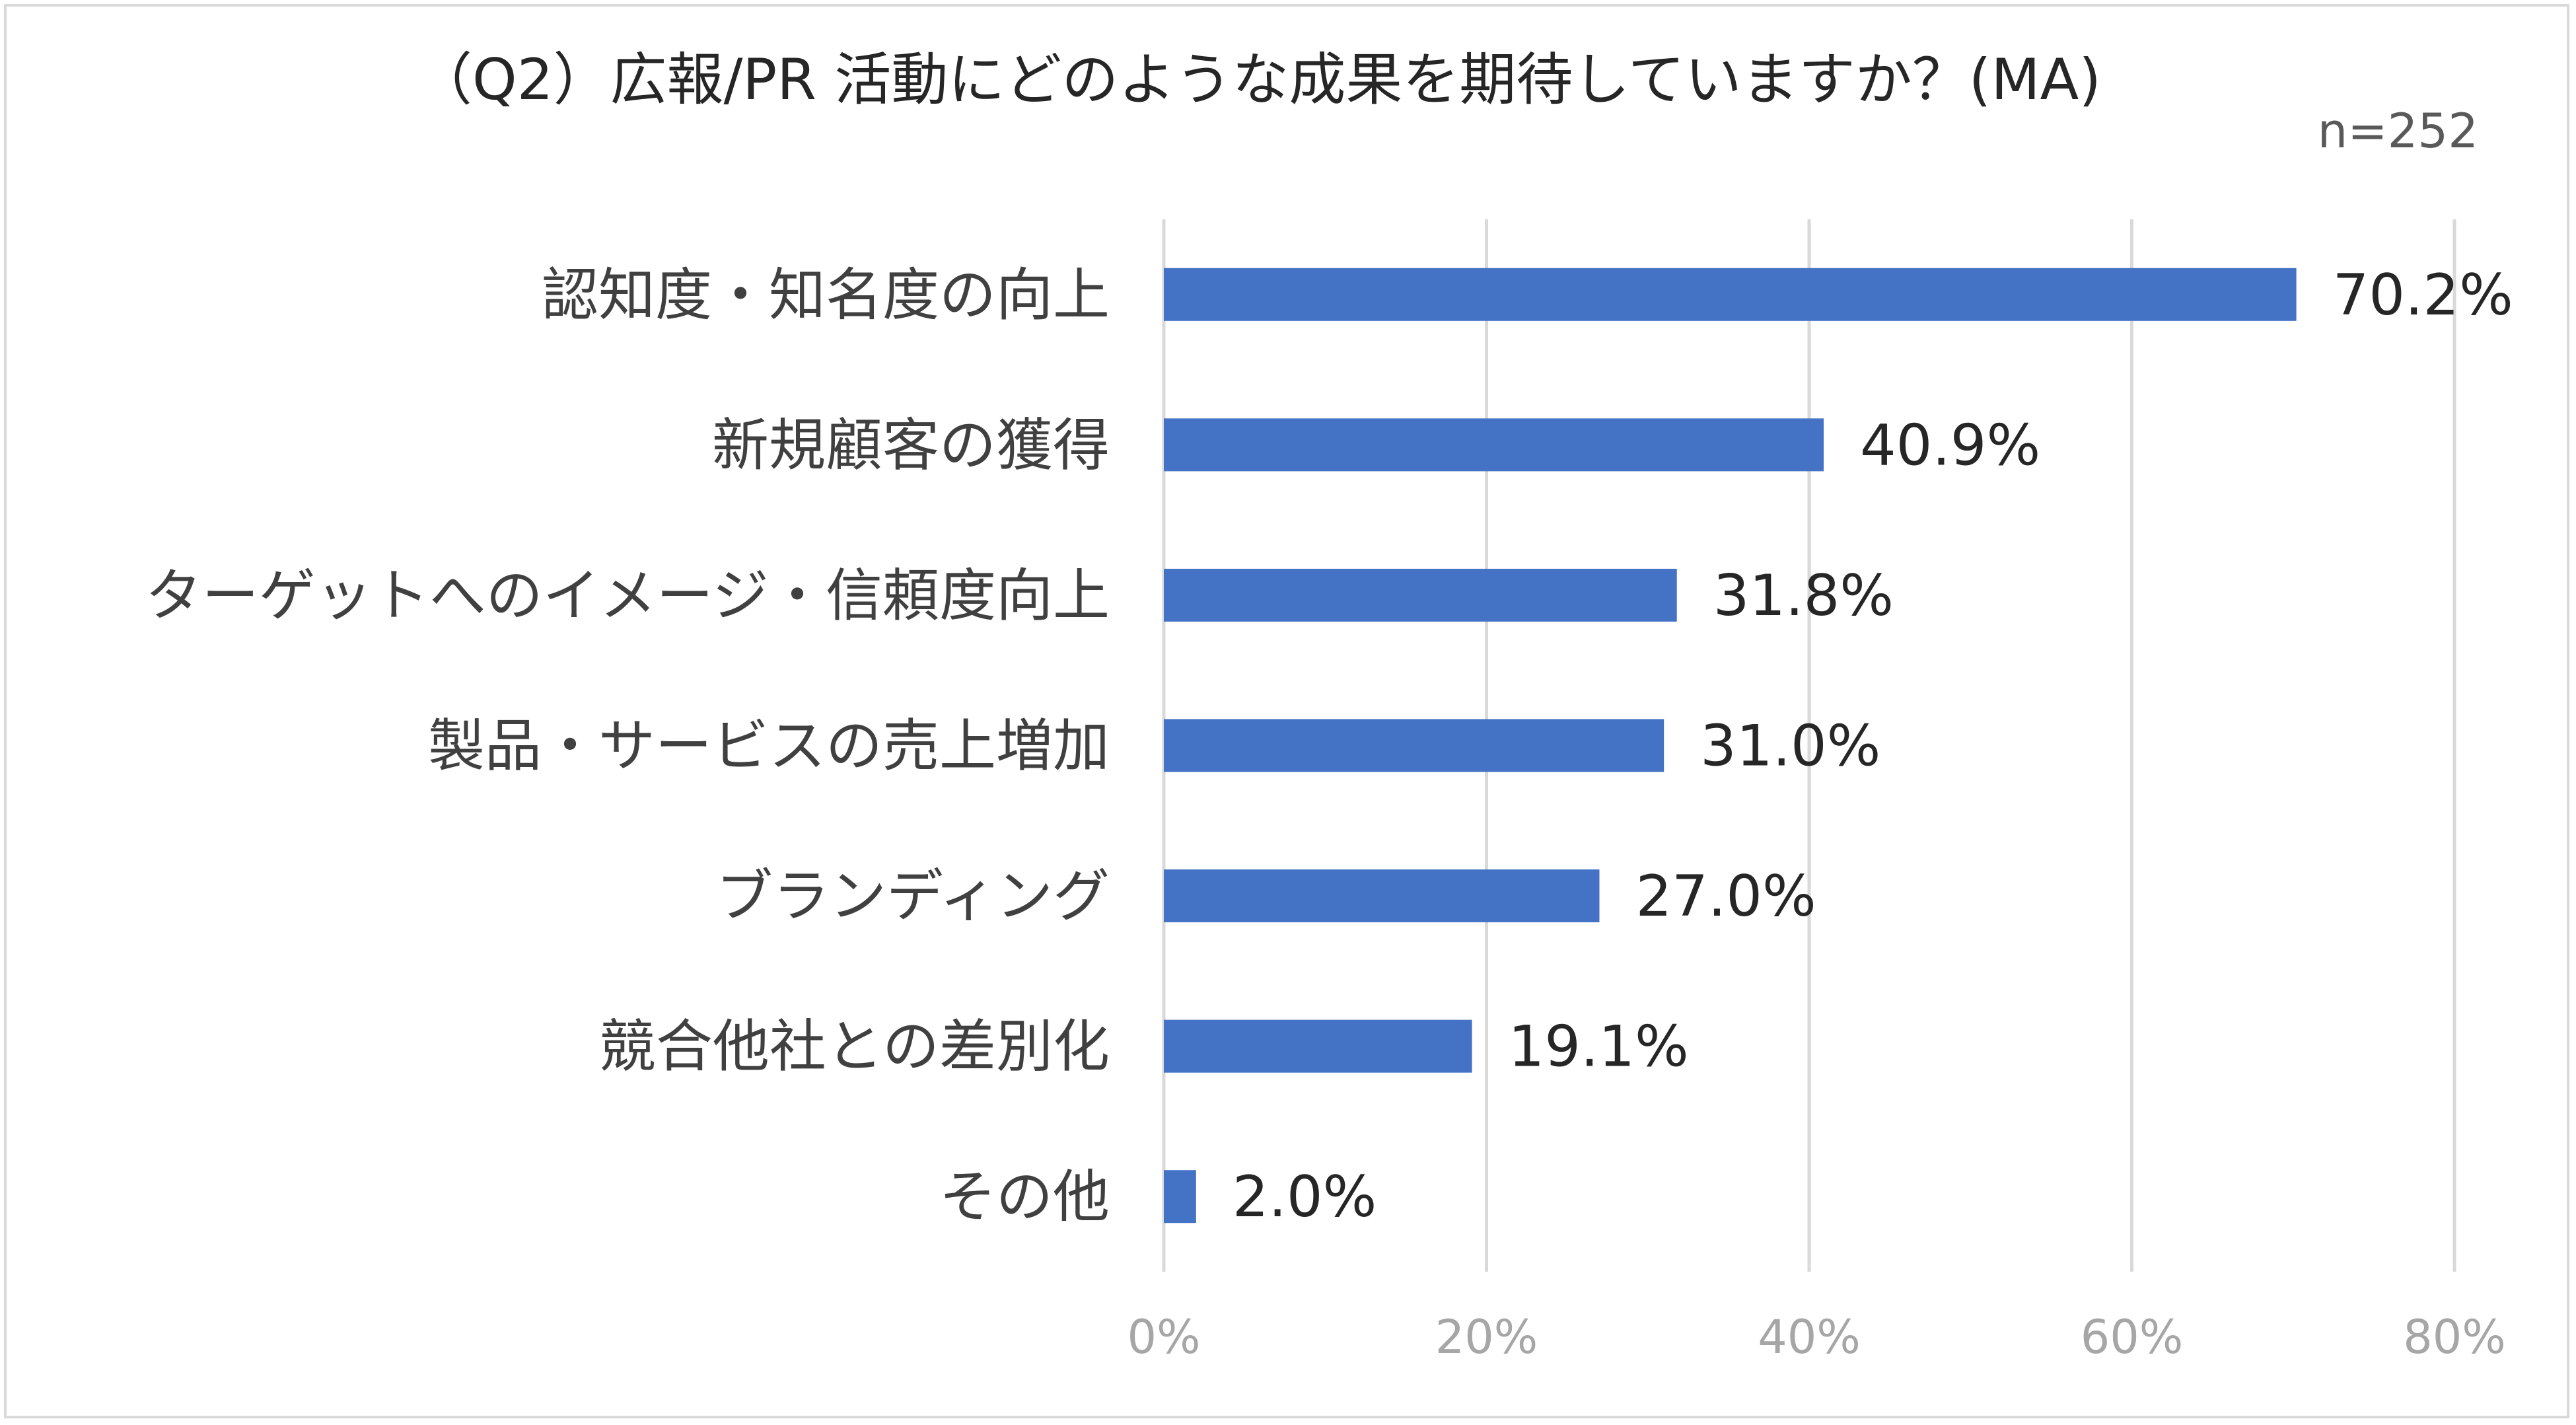  I want to click on data-label: 19.1%, so click(1599, 1047).